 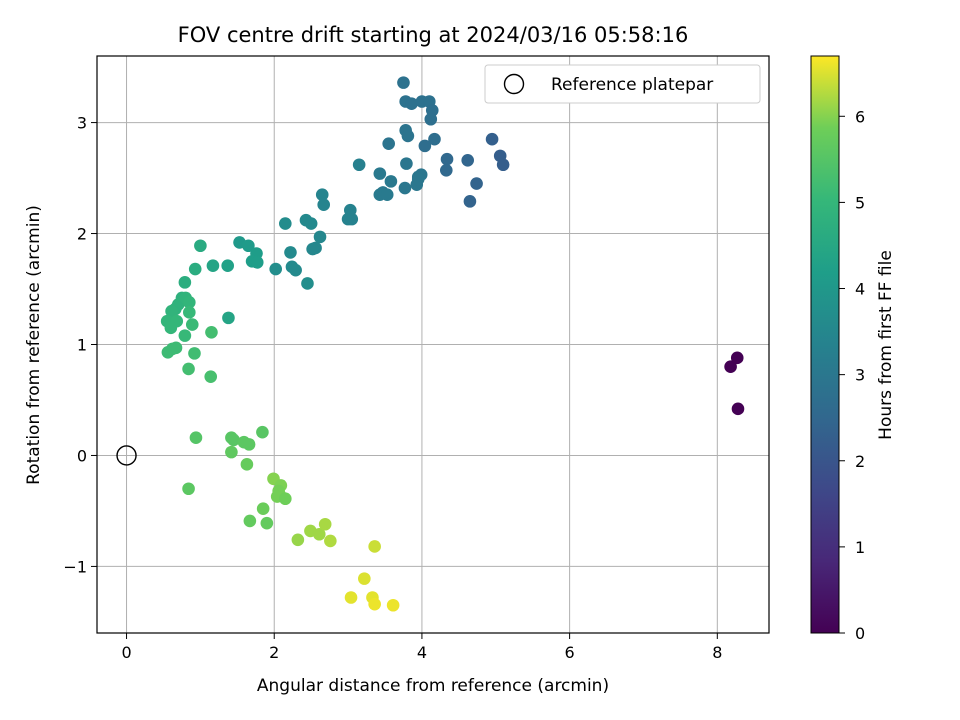 I want to click on legend-box, so click(x=622, y=84).